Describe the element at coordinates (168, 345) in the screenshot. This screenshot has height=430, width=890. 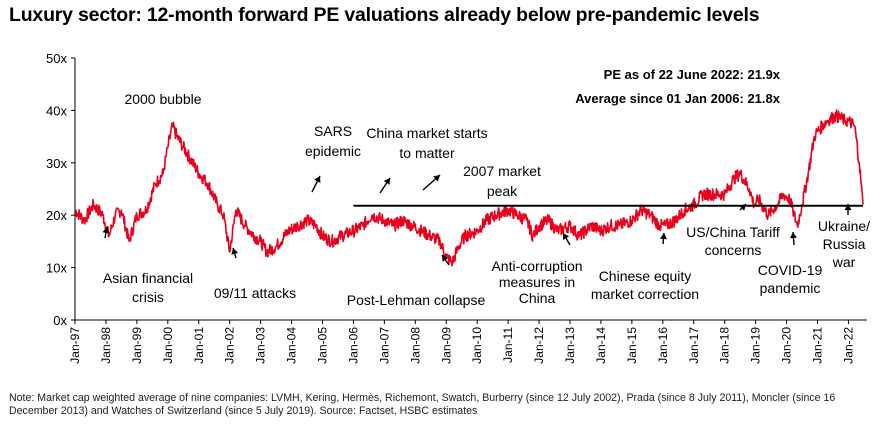
I see `x-tick-label: Jan-00` at that location.